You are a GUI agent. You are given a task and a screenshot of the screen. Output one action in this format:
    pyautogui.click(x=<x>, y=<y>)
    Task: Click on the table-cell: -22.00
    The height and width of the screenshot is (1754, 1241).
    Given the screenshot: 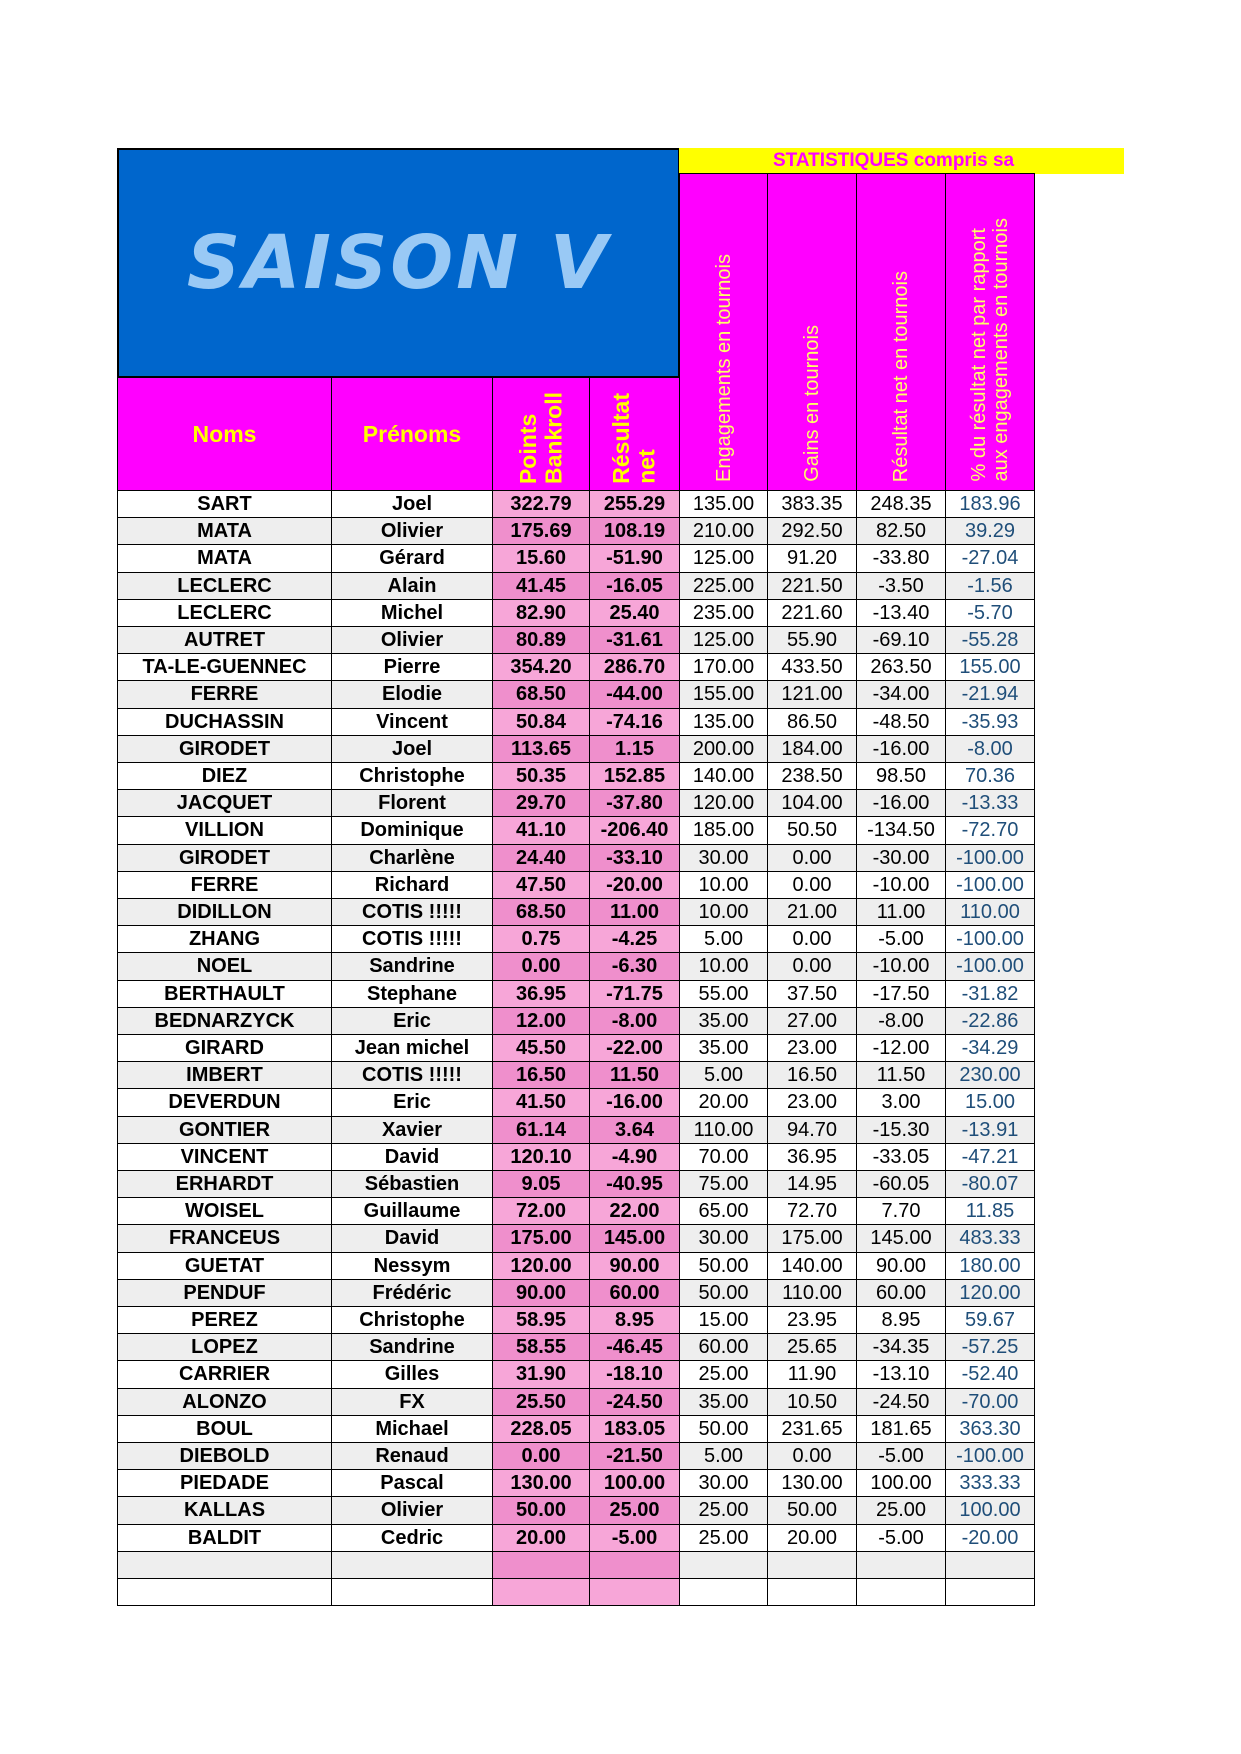 What is the action you would take?
    pyautogui.click(x=634, y=1048)
    